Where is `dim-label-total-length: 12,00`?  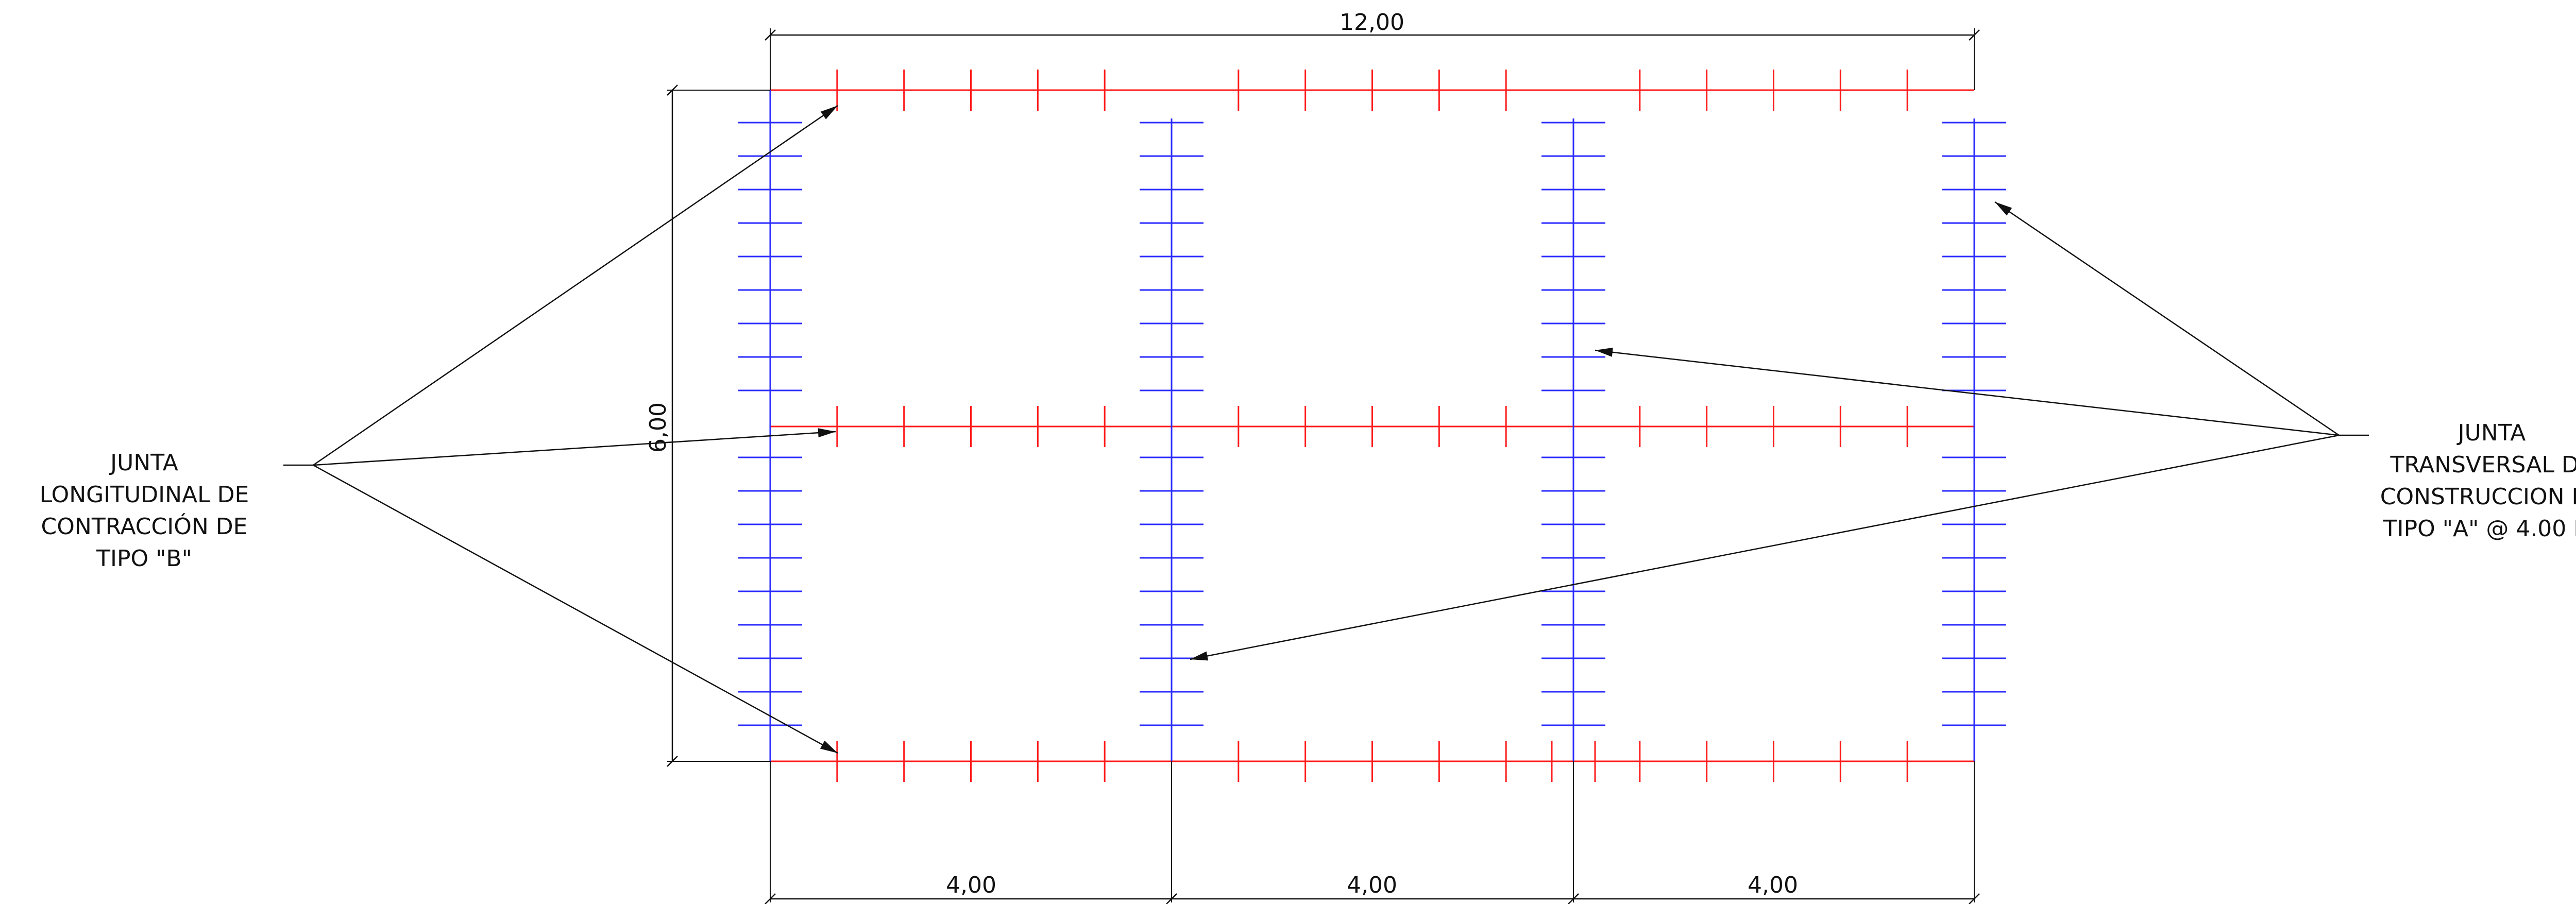 dim-label-total-length: 12,00 is located at coordinates (1372, 22).